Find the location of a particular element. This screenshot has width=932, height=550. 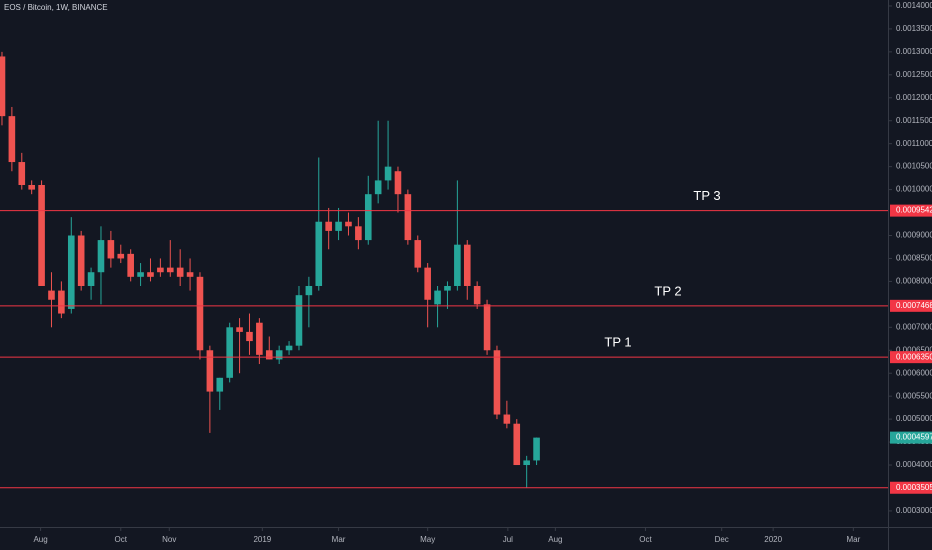

y-tick-label: 0.0010000 is located at coordinates (914, 189).